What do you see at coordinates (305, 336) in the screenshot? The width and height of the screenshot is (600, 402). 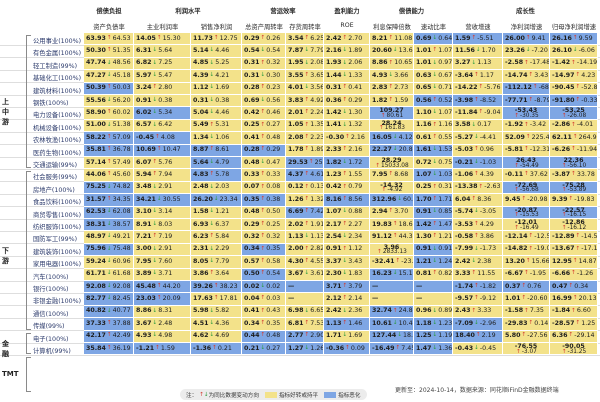 I see `metric-cell: 2.77 ↑ 2.90` at bounding box center [305, 336].